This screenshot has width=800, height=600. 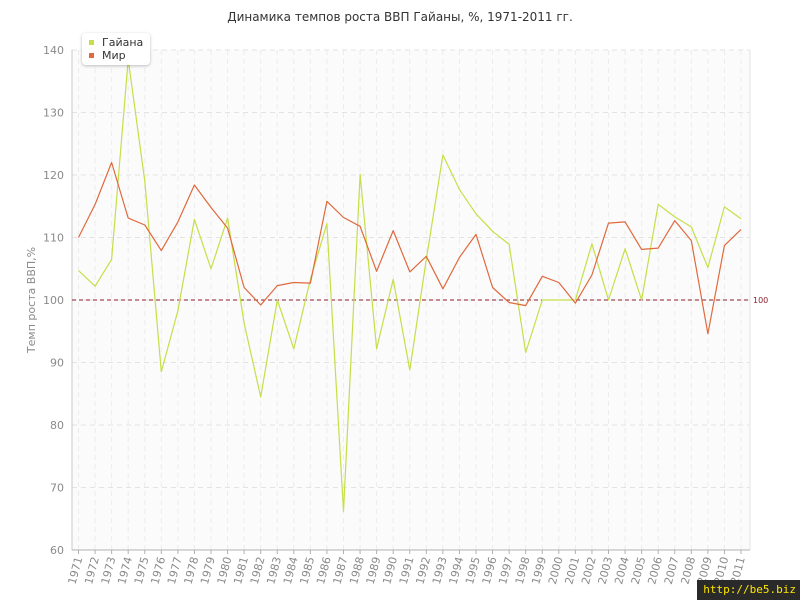 I want to click on y-tick-label: 120, so click(x=53, y=175).